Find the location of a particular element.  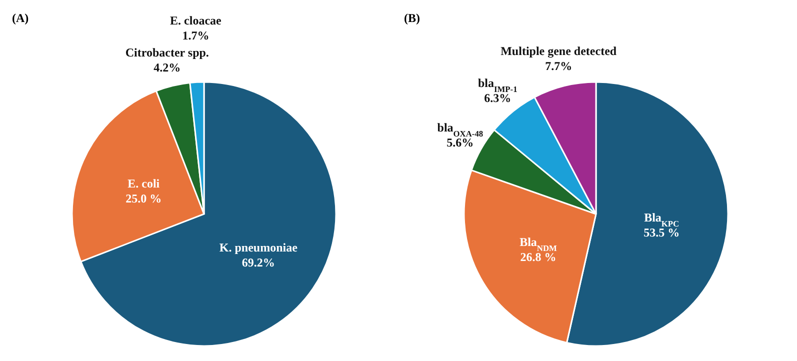

data-label: 25.0 % is located at coordinates (144, 198).